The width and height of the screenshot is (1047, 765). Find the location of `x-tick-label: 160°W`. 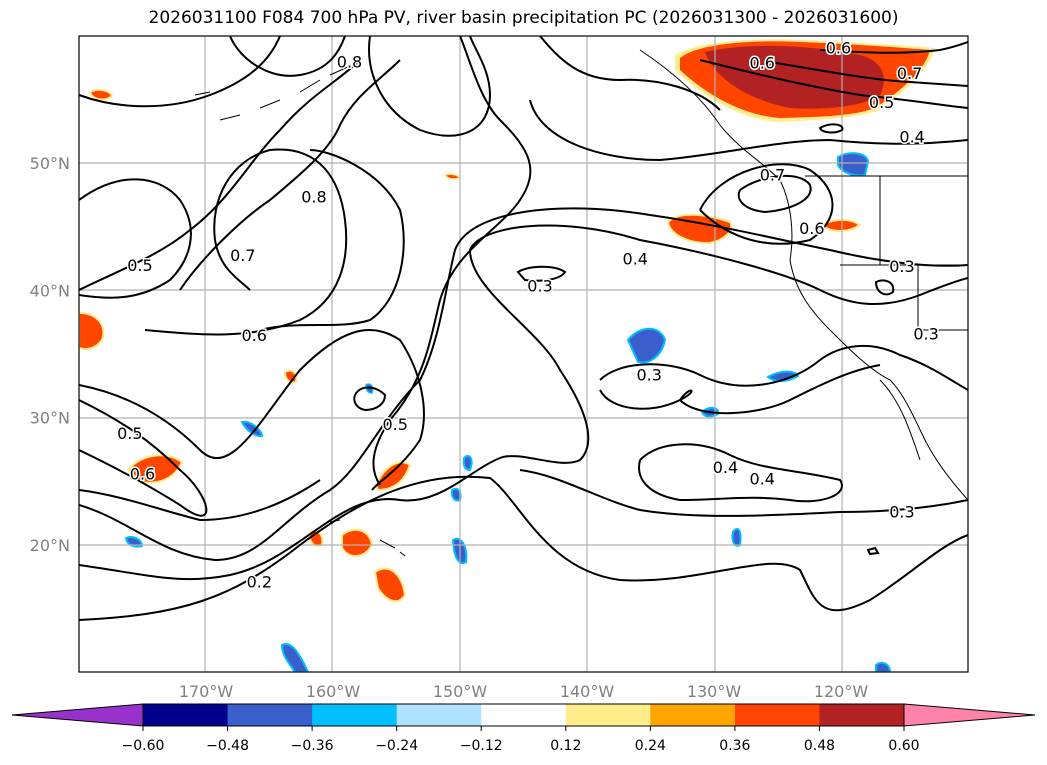

x-tick-label: 160°W is located at coordinates (333, 691).